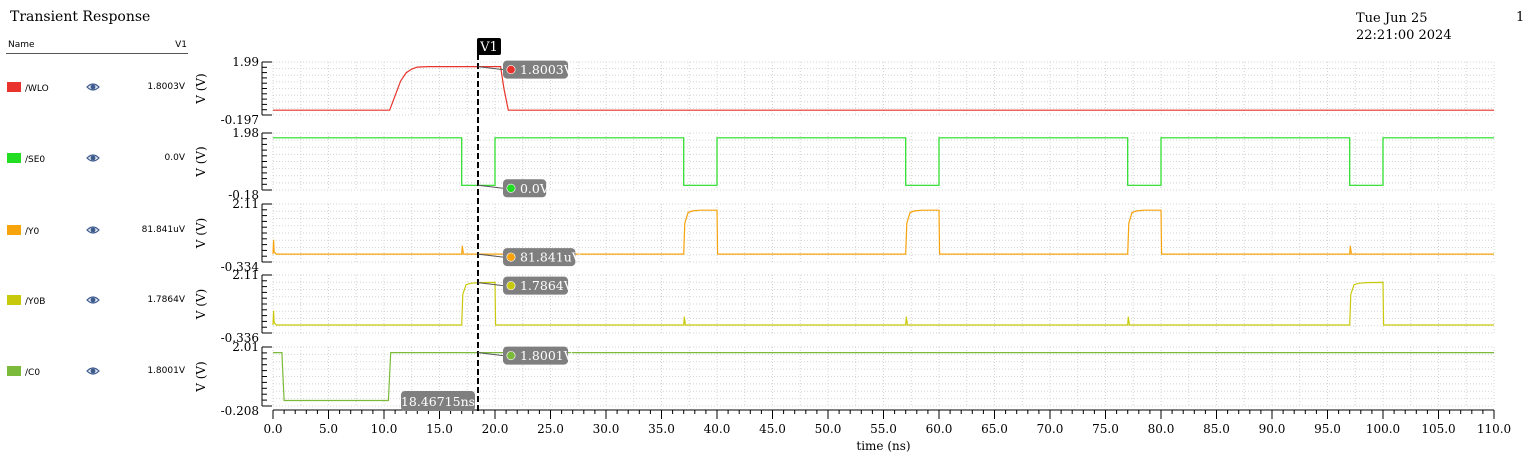 The height and width of the screenshot is (460, 1526). I want to click on x-tick-label: 40.0, so click(717, 429).